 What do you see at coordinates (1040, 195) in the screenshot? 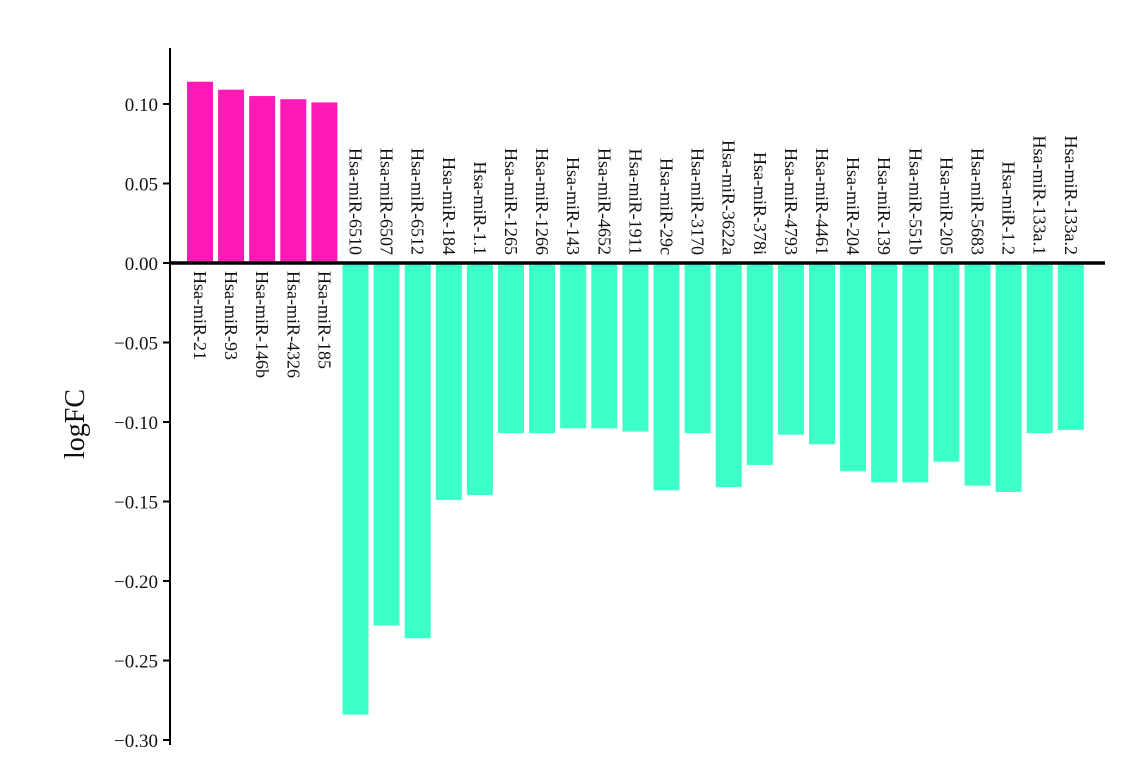
I see `category-label: Hsa-miR-133a.1` at bounding box center [1040, 195].